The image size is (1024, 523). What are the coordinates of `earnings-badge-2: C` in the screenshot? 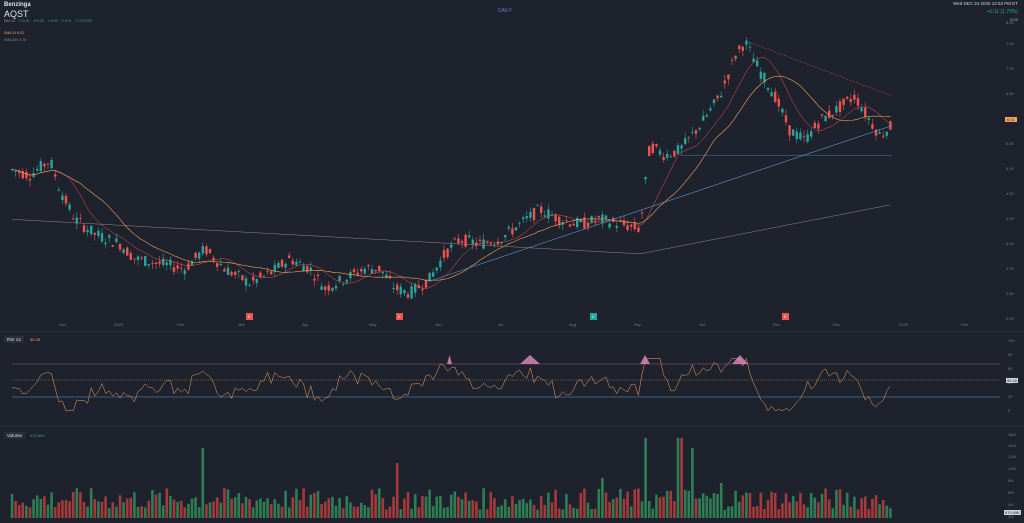 It's located at (593, 316).